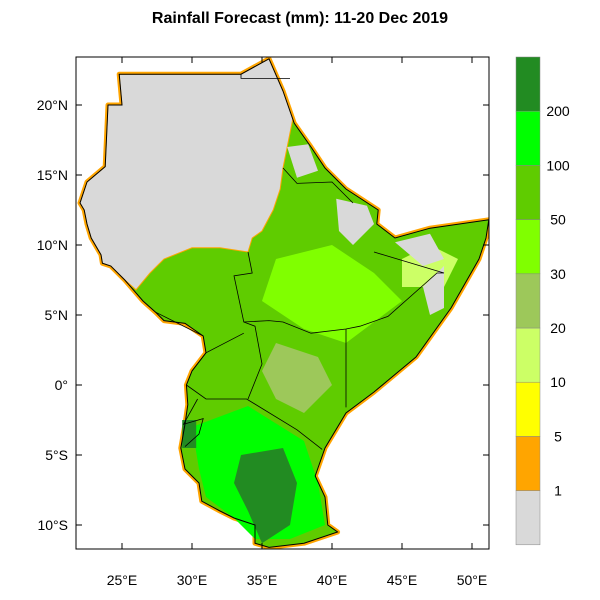 Image resolution: width=600 pixels, height=600 pixels. Describe the element at coordinates (189, 434) in the screenshot. I see `rainfall-200-plus-burundi` at that location.